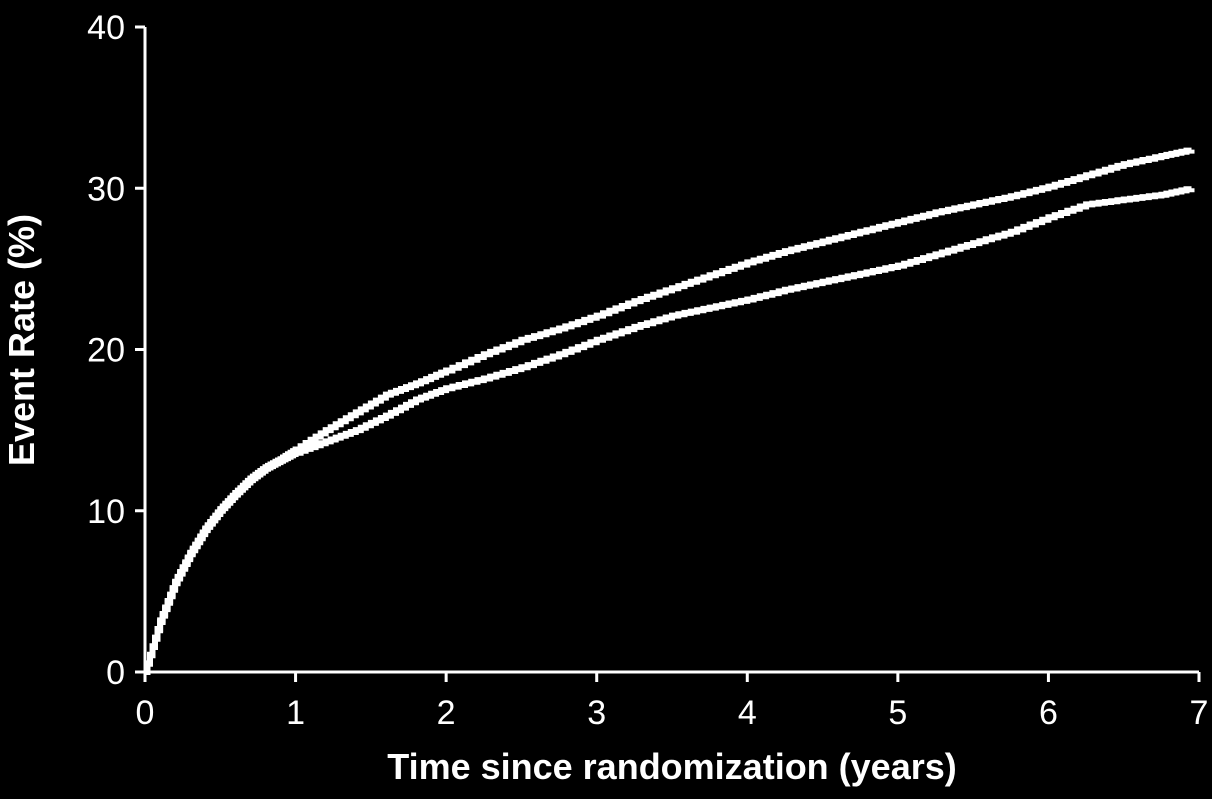 The height and width of the screenshot is (799, 1212). I want to click on x-tick-label: 5, so click(897, 713).